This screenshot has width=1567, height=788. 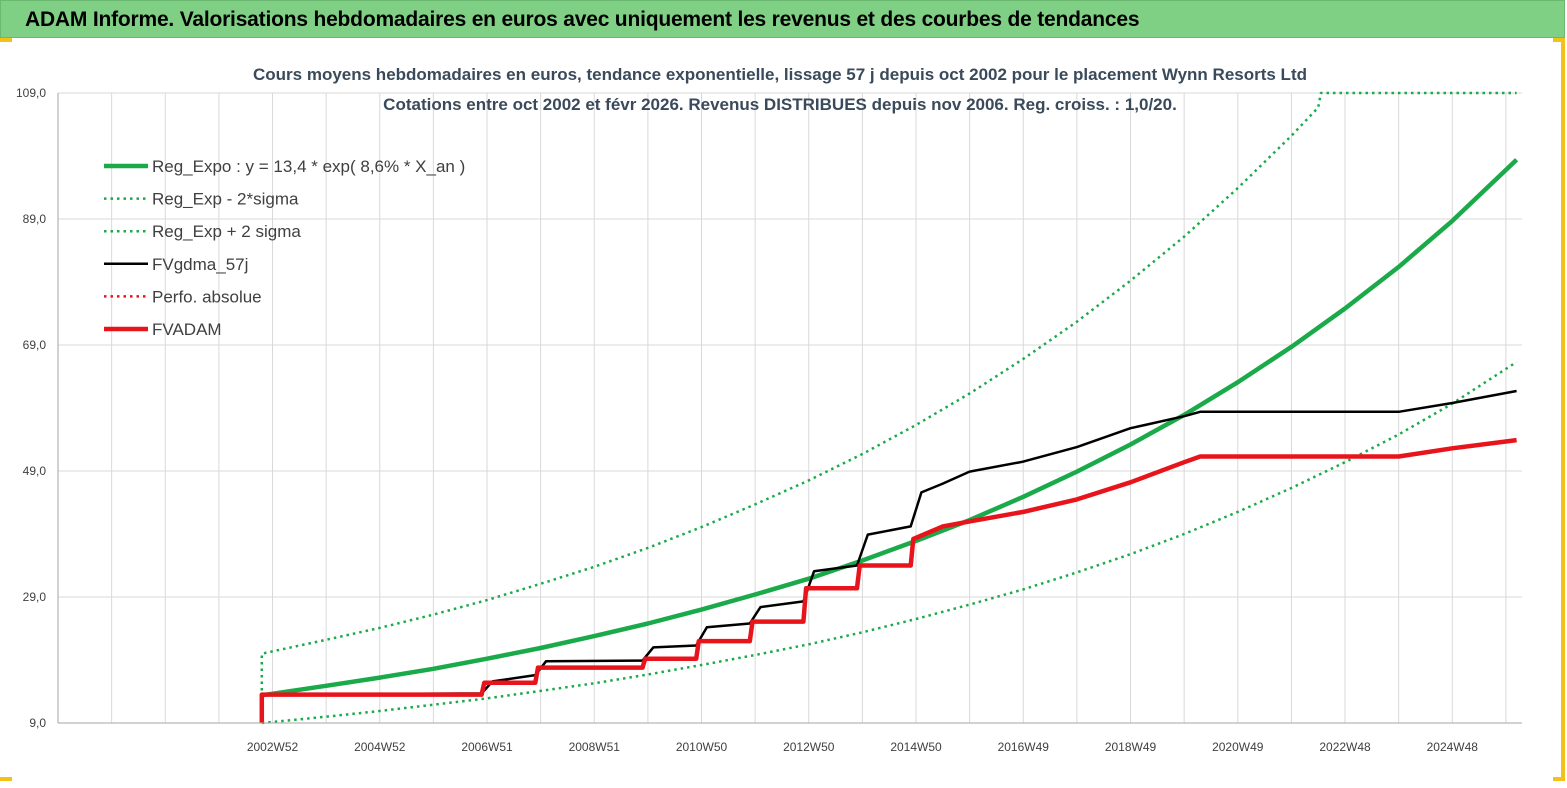 What do you see at coordinates (595, 747) in the screenshot?
I see `x-tick-label: 2008W51` at bounding box center [595, 747].